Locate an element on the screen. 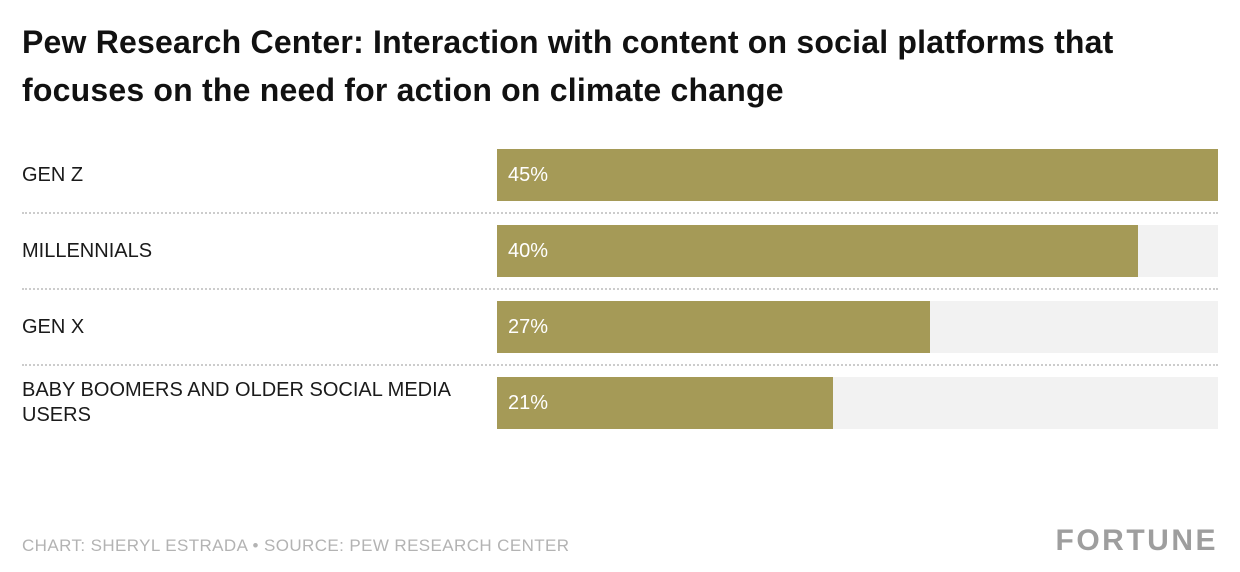 This screenshot has height=572, width=1240. bar-track: 27% is located at coordinates (857, 327).